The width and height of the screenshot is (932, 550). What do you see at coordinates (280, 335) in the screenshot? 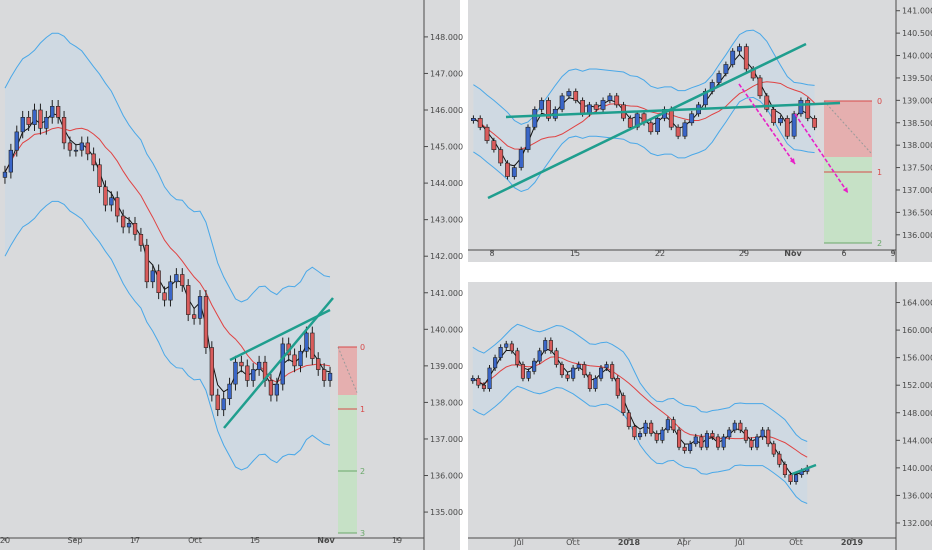
I see `channel-upper-trendline` at bounding box center [280, 335].